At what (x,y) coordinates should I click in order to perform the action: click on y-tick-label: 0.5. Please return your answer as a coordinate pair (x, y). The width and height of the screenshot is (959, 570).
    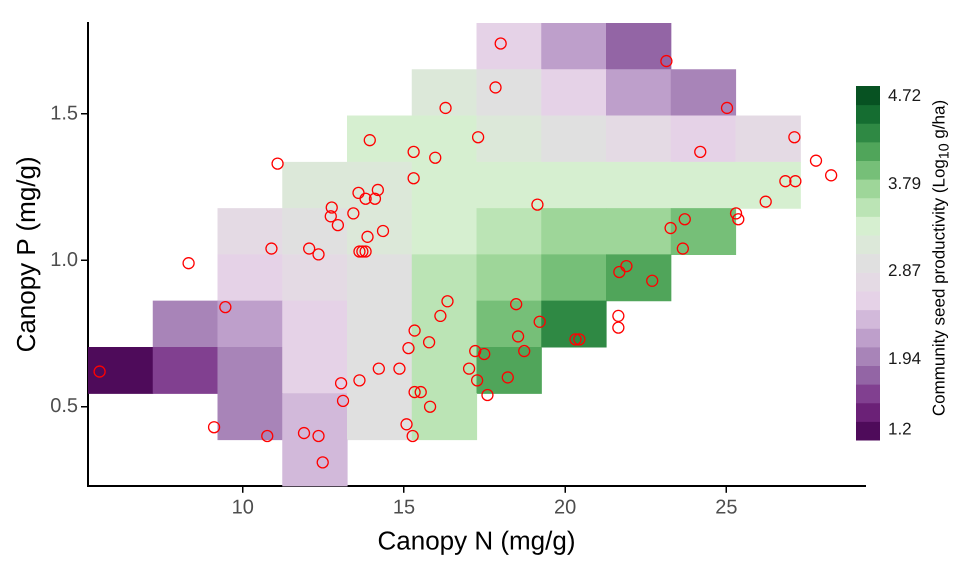
    Looking at the image, I should click on (64, 406).